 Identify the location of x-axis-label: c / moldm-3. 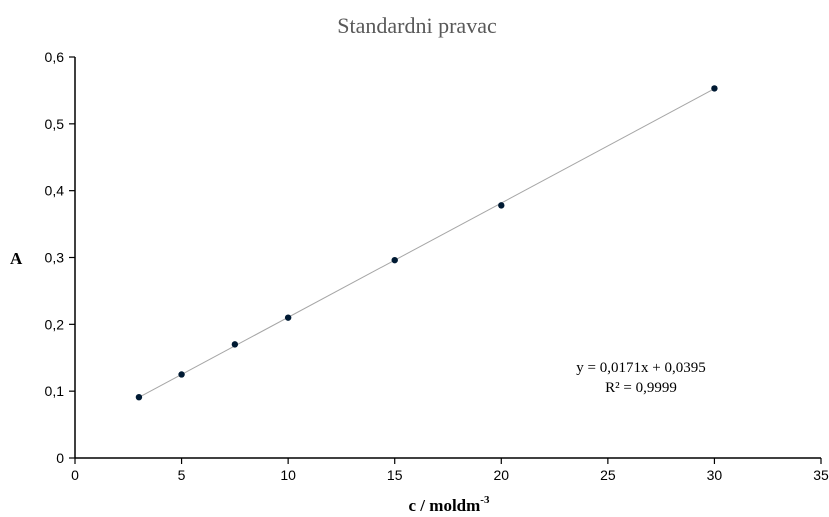
(449, 504).